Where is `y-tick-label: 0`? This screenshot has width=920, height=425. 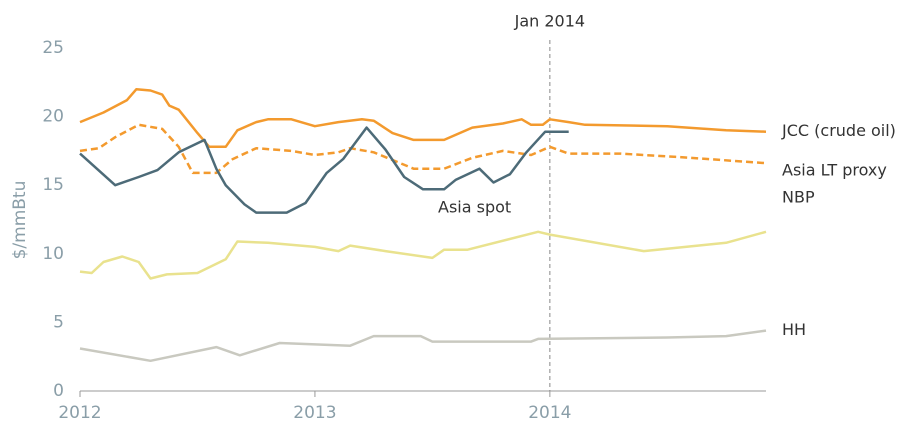
y-tick-label: 0 is located at coordinates (58, 391).